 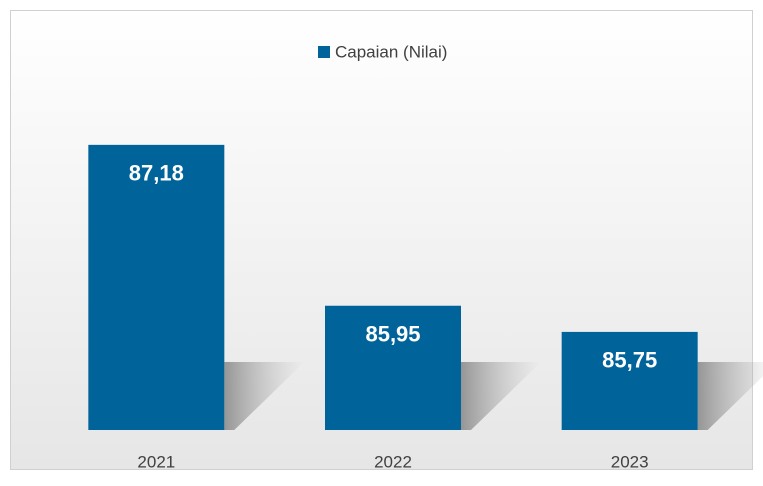 I want to click on x-tick-label: 2023, so click(x=630, y=461).